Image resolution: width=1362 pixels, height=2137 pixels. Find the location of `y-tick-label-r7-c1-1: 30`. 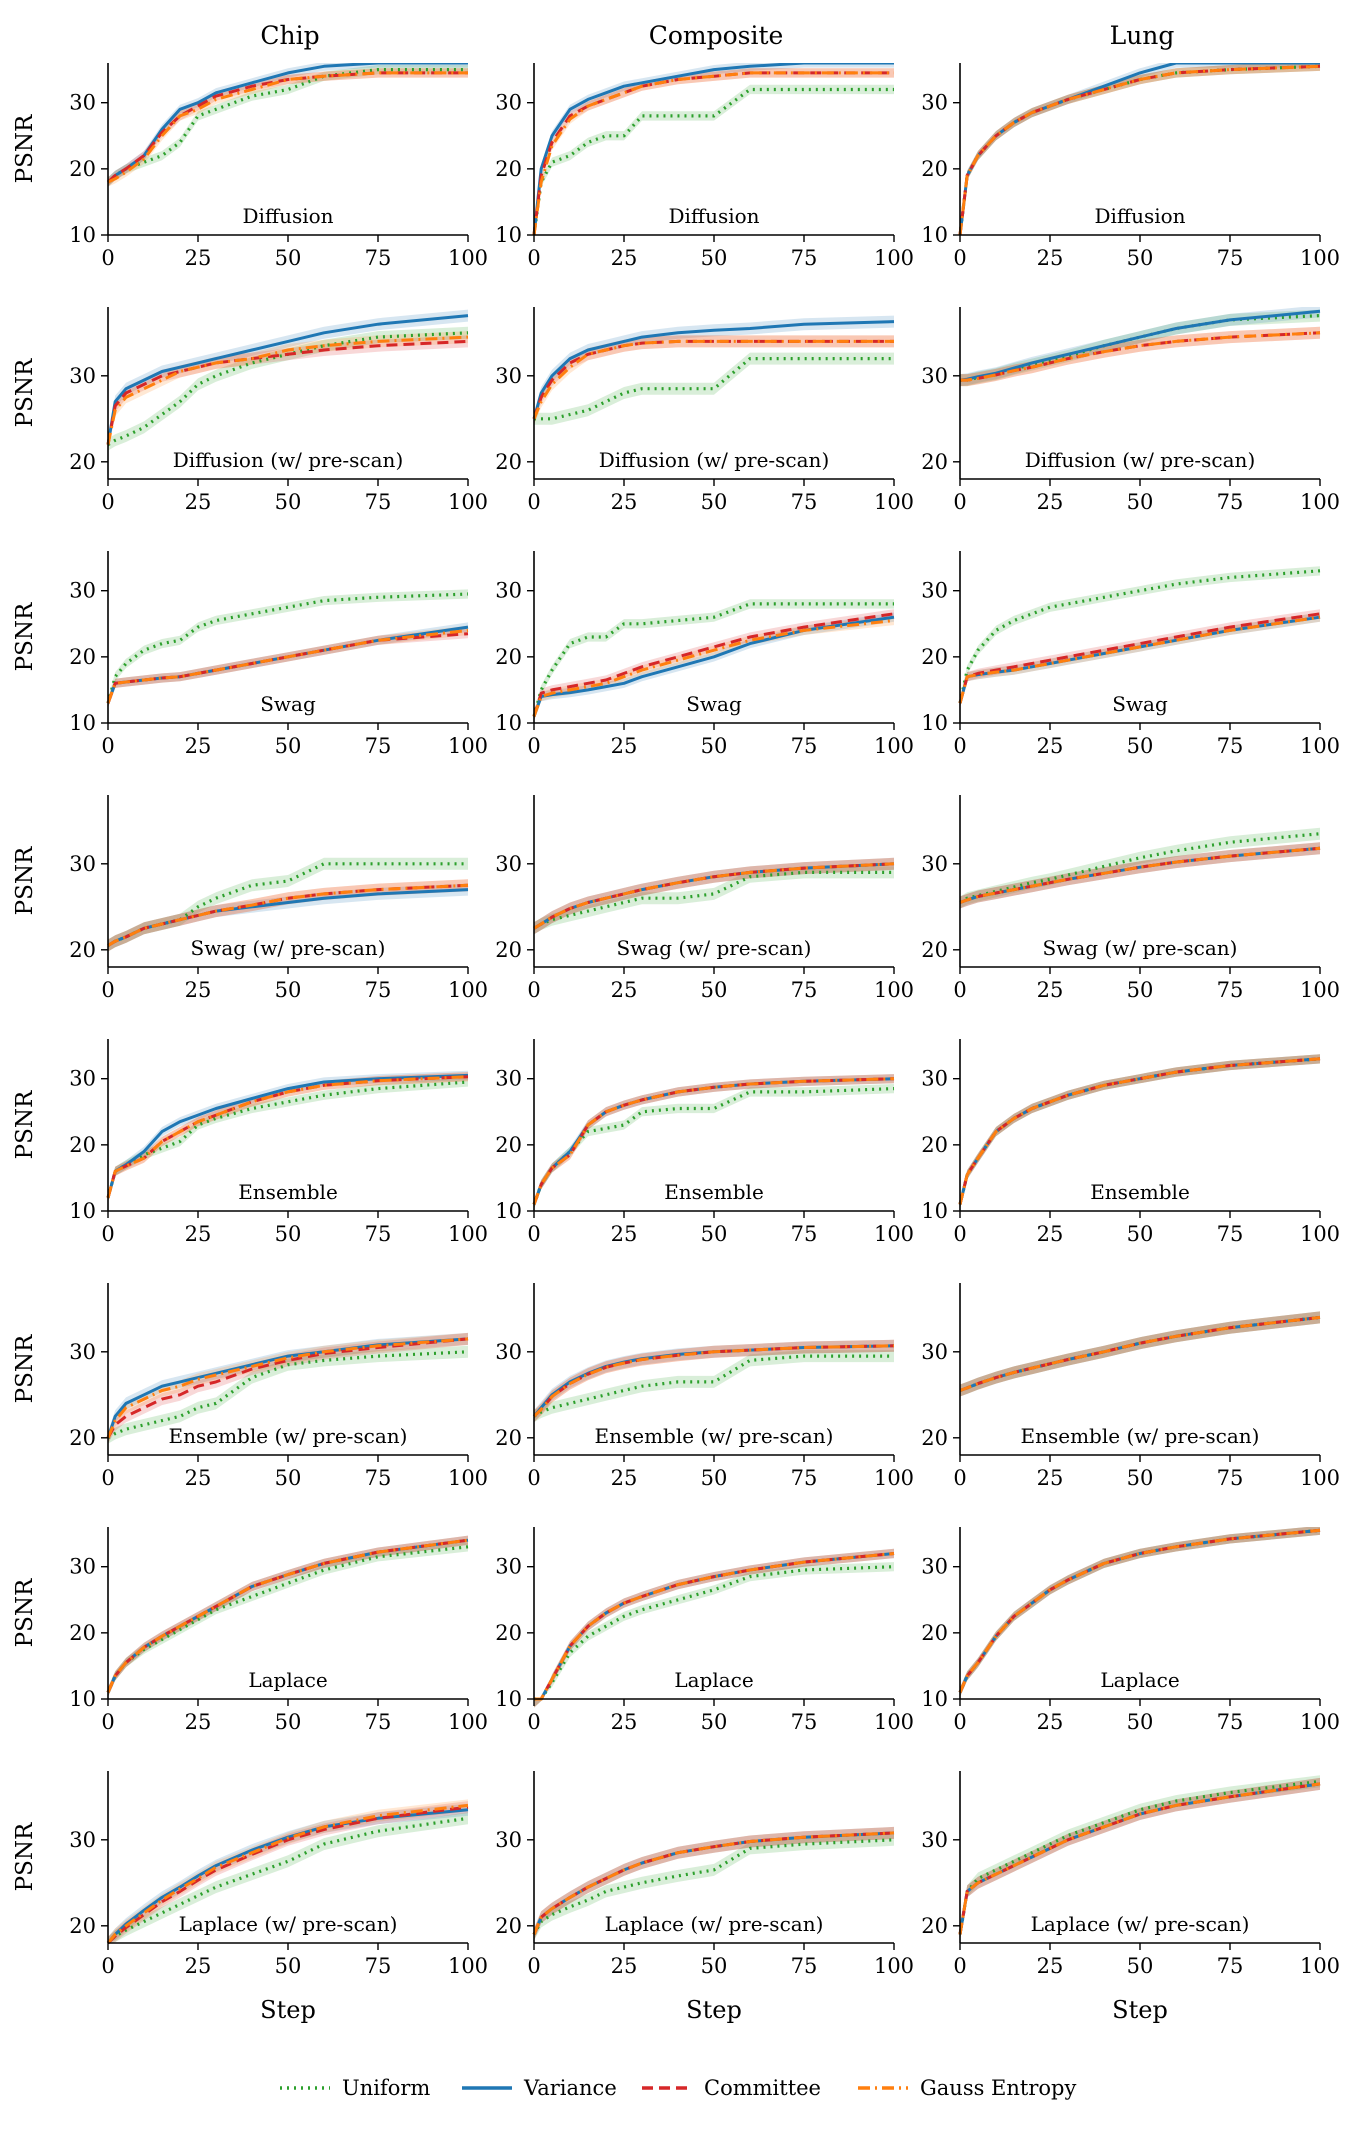

y-tick-label-r7-c1-1: 30 is located at coordinates (508, 1840).